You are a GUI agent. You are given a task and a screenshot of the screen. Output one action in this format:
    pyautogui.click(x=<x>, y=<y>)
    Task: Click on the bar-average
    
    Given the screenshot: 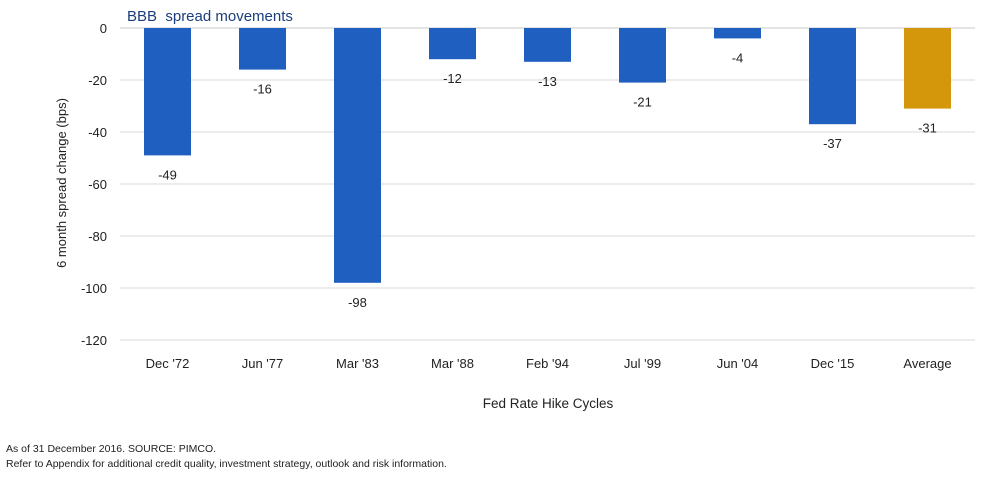 What is the action you would take?
    pyautogui.click(x=927, y=68)
    